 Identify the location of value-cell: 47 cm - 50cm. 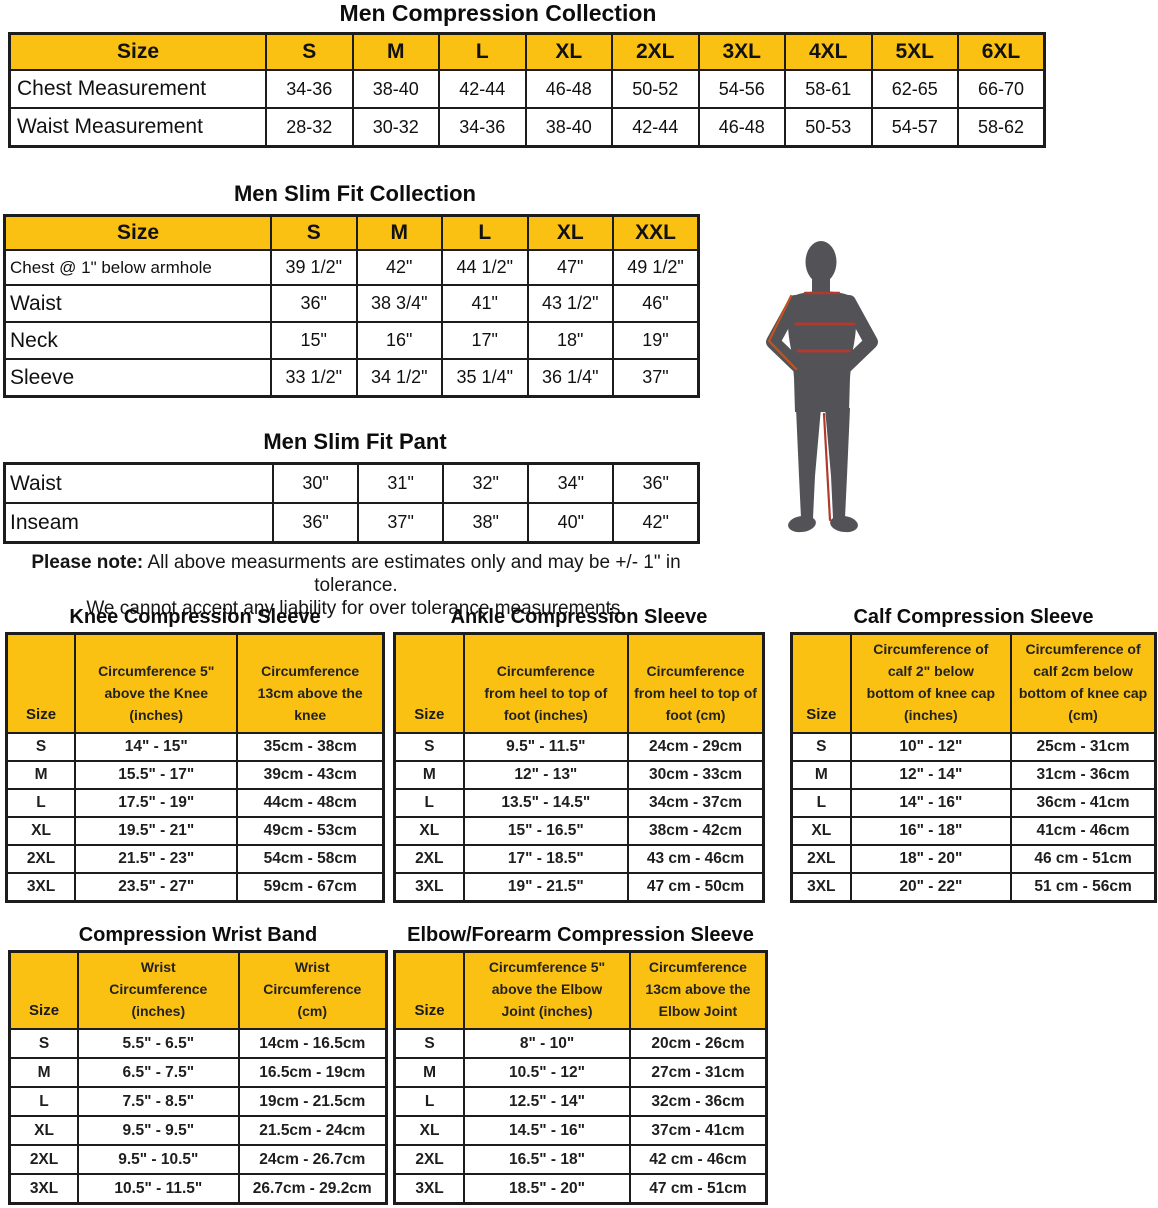
(696, 887).